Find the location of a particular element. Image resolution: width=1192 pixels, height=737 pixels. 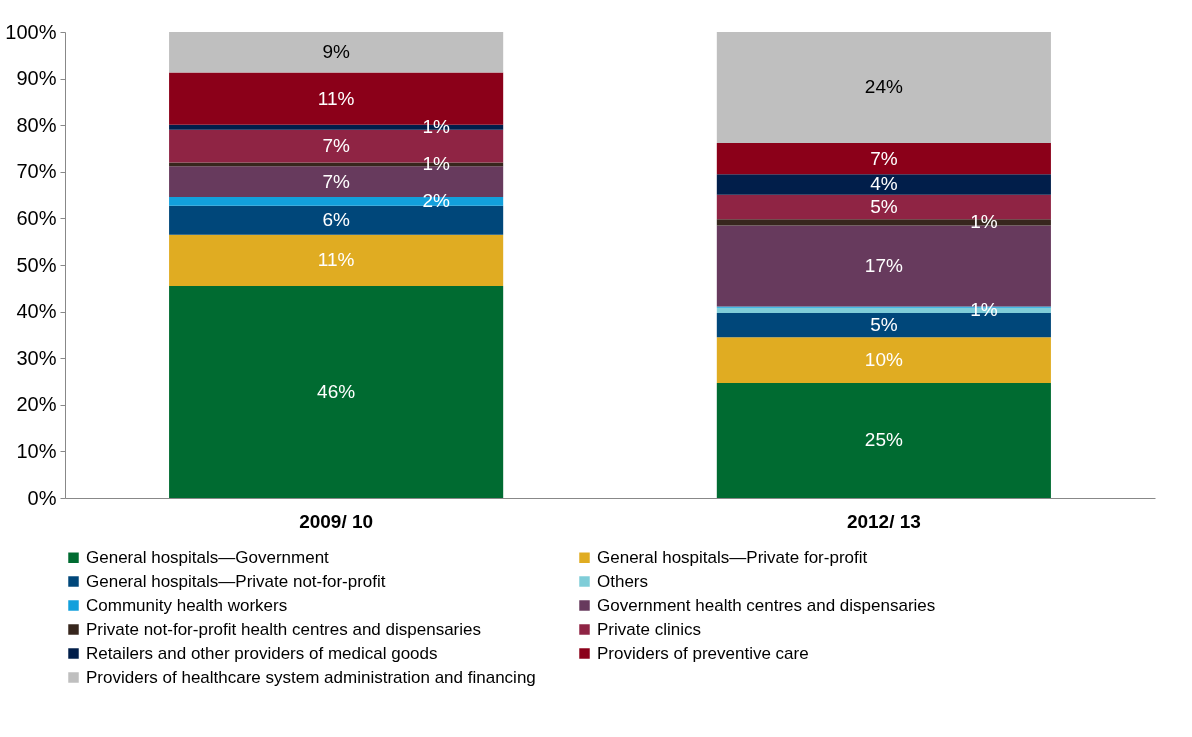

legend-label: Retailers and other providers of medical goods is located at coordinates (262, 653).